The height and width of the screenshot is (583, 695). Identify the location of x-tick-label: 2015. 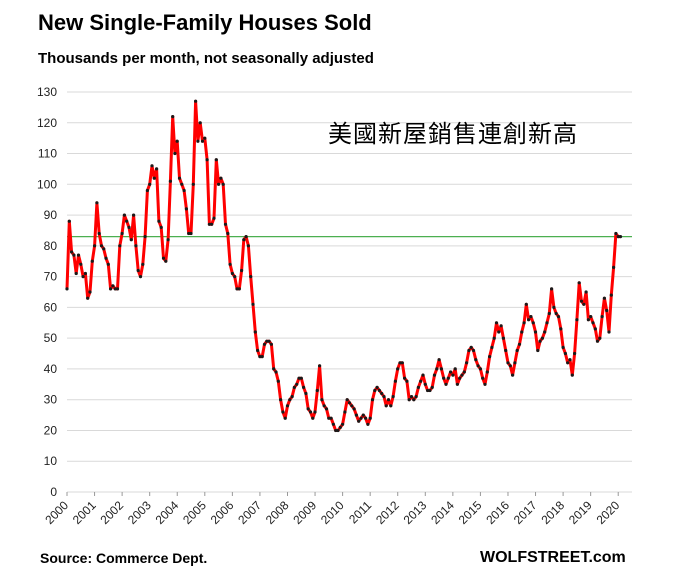
(470, 512).